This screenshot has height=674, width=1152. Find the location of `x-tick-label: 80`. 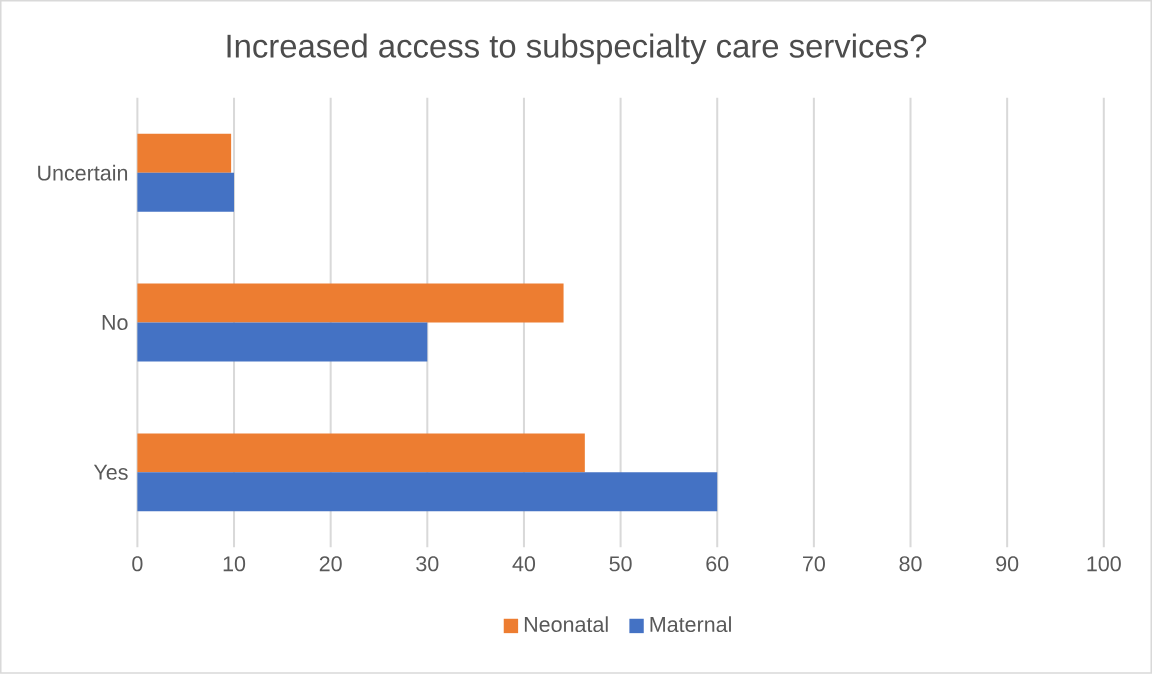

x-tick-label: 80 is located at coordinates (910, 564).